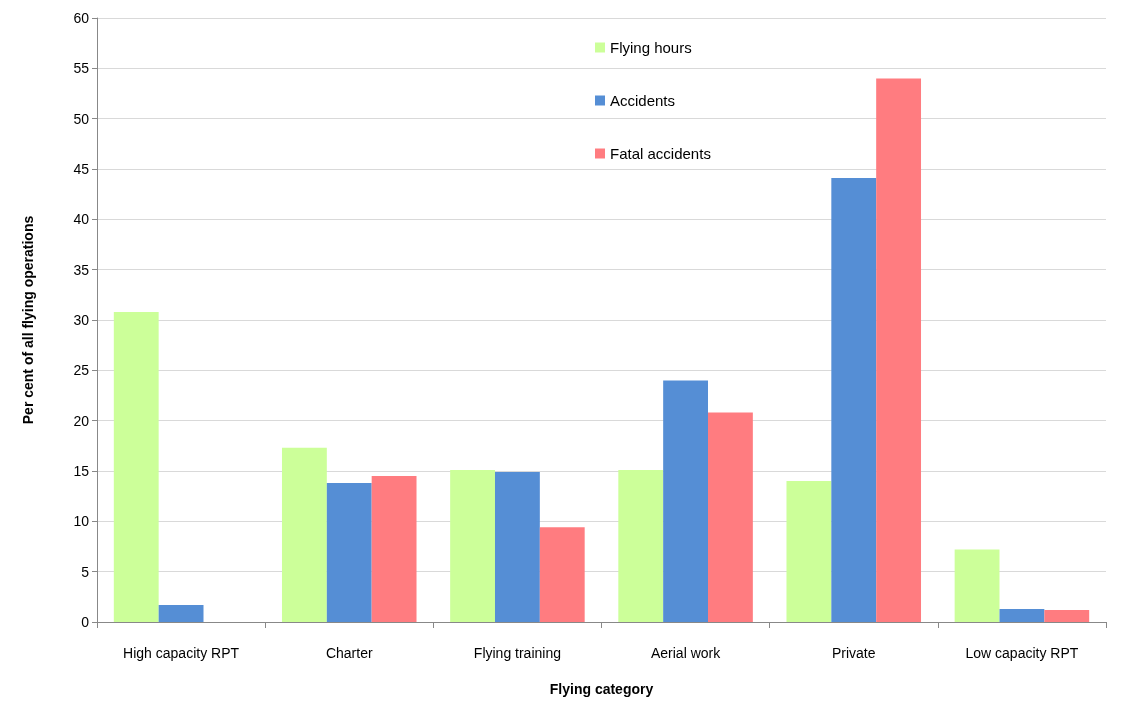 This screenshot has width=1126, height=703. Describe the element at coordinates (81, 320) in the screenshot. I see `y-tick-label: 30` at that location.